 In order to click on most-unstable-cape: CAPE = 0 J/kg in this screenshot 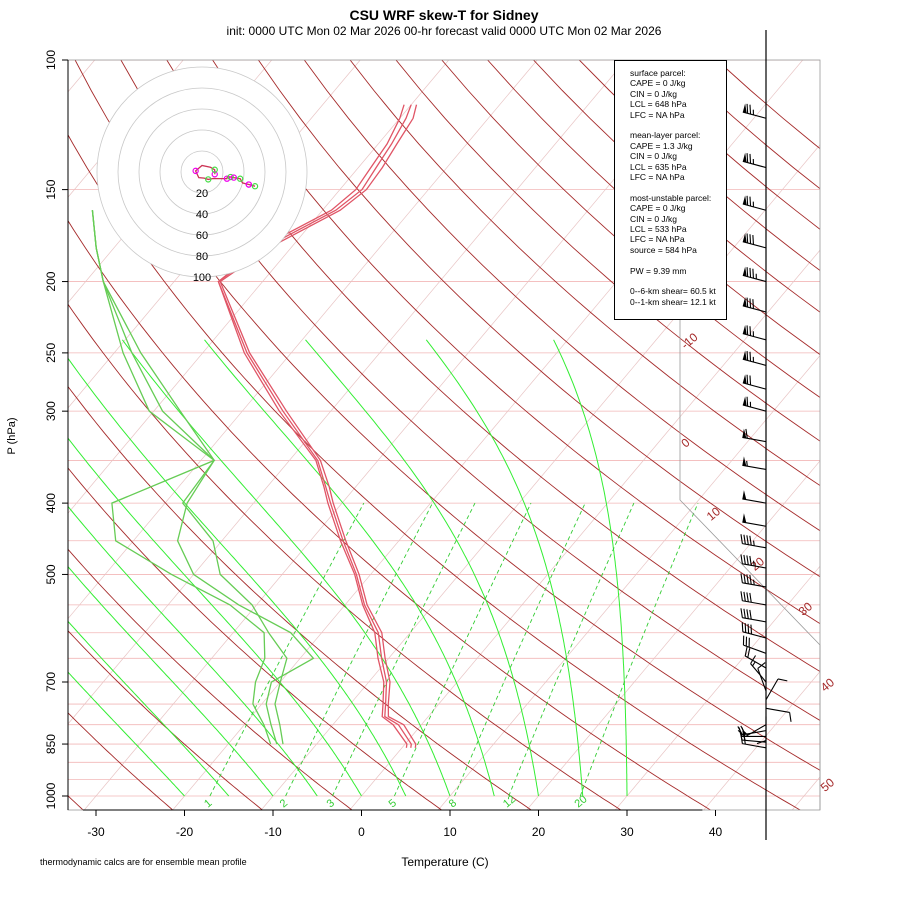, I will do `click(658, 208)`.